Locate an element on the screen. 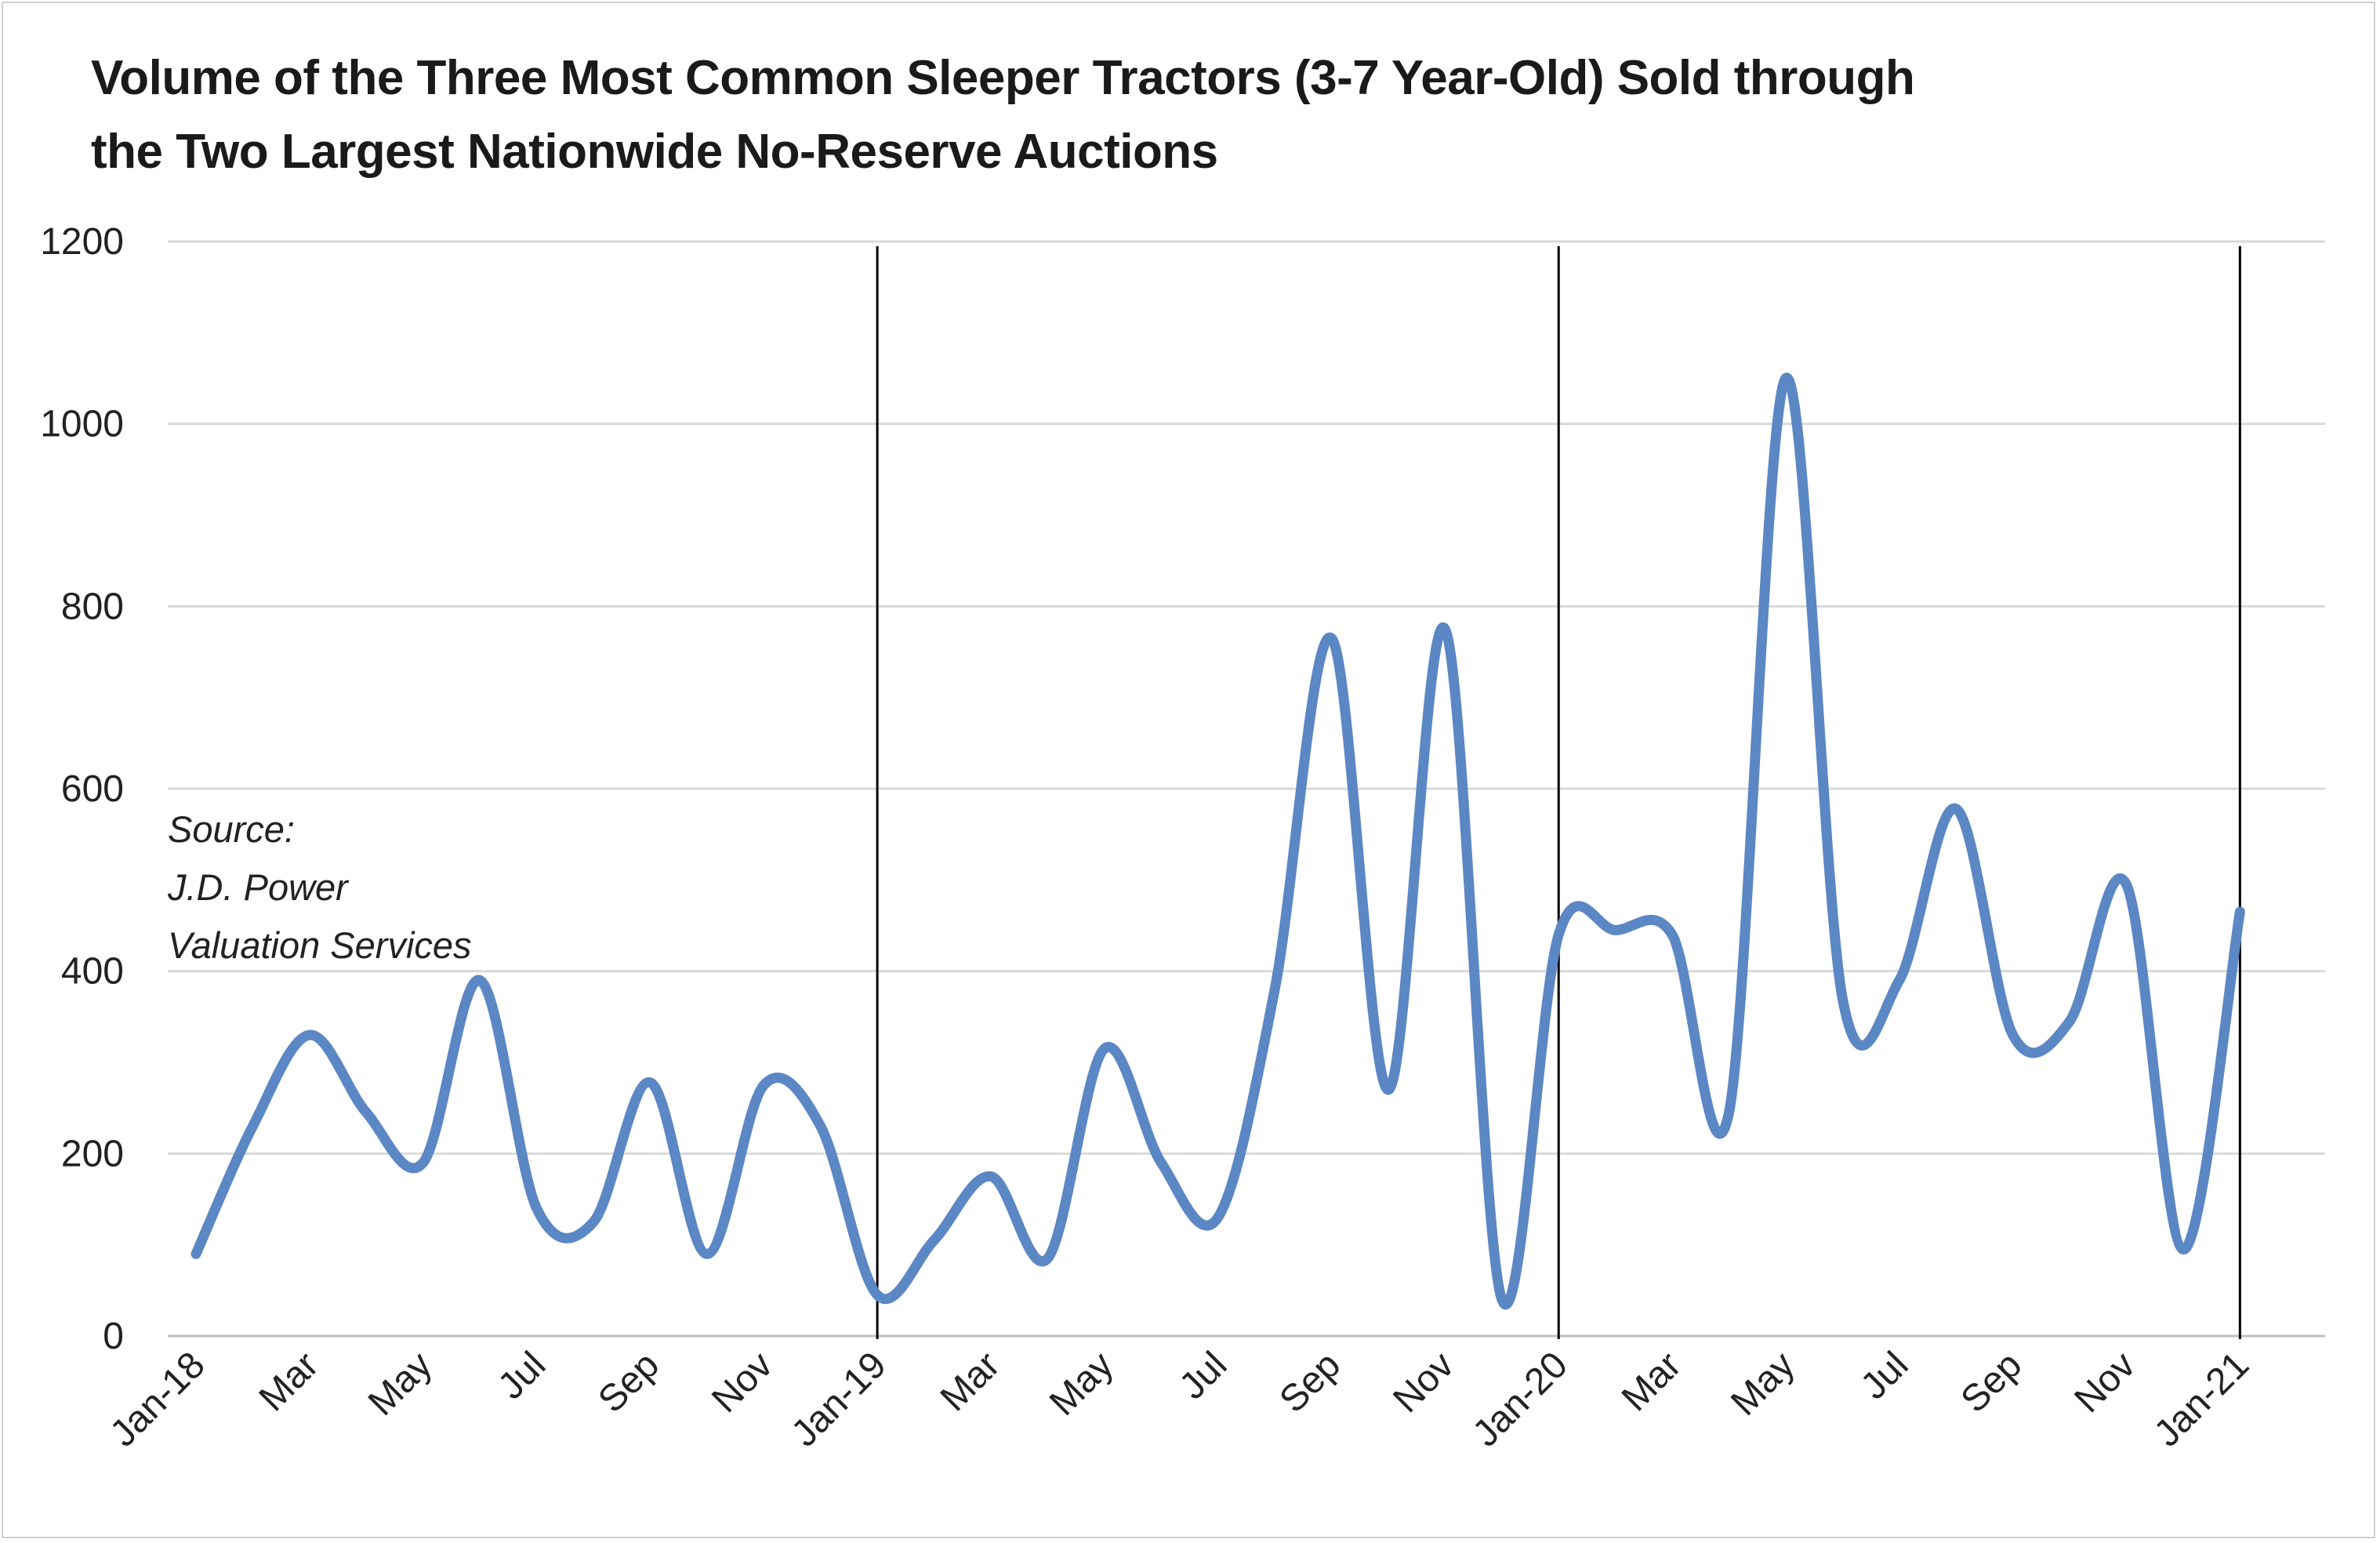 The image size is (2380, 1543). x-tick-label: Jan-21 is located at coordinates (2201, 1399).